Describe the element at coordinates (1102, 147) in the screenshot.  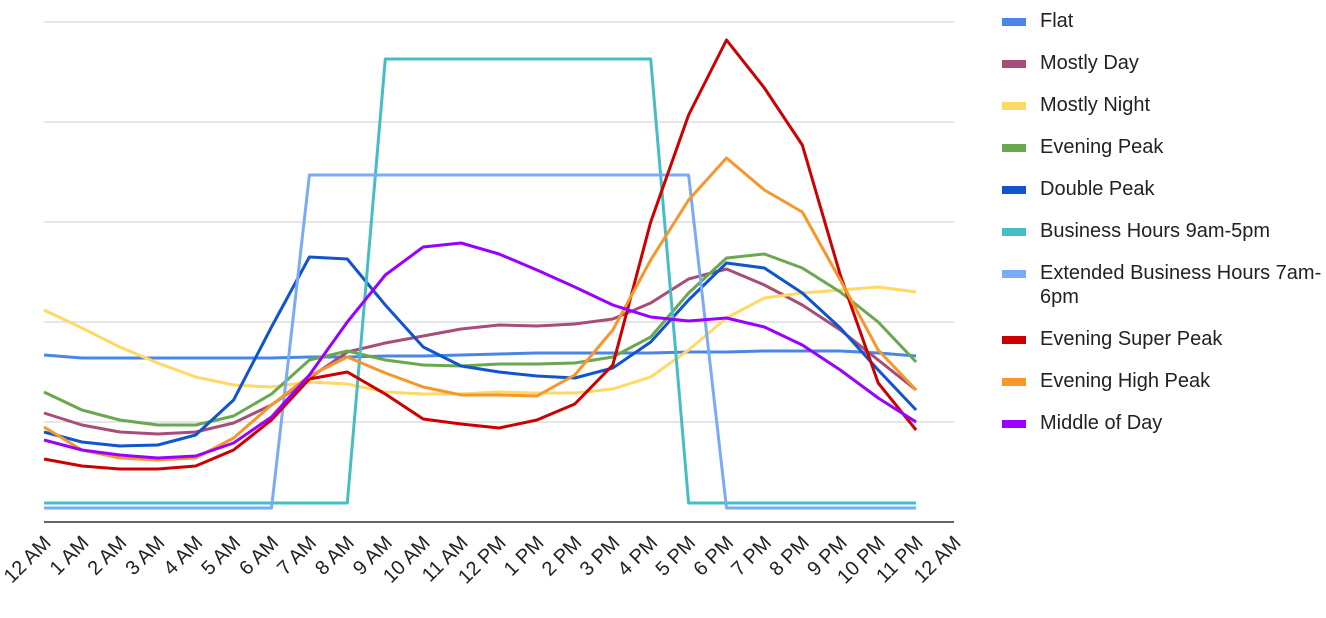
I see `legend-label: Evening Peak` at that location.